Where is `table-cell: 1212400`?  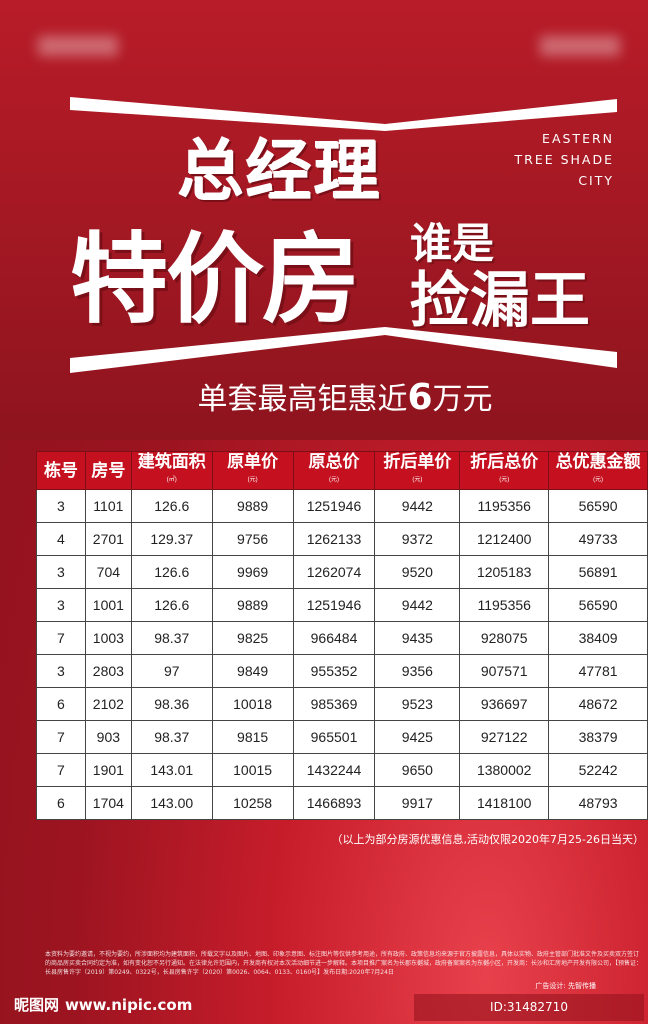
table-cell: 1212400 is located at coordinates (504, 539).